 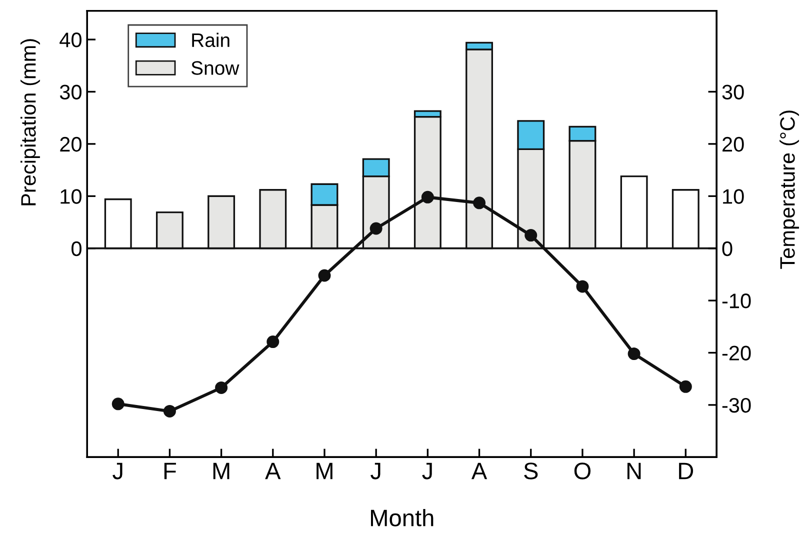 I want to click on y2-tick-label: 0, so click(x=727, y=248).